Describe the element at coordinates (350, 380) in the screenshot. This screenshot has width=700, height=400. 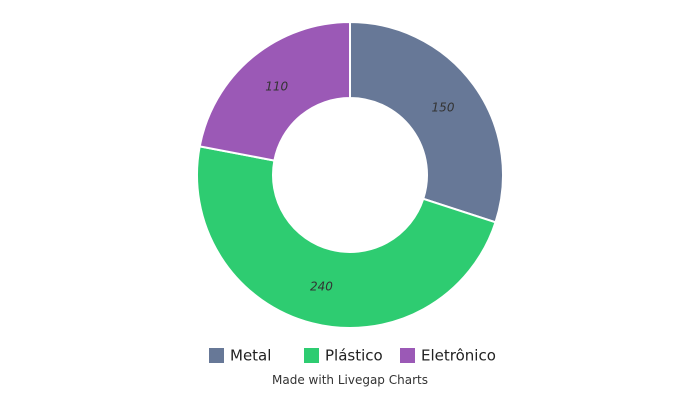
I see `credit-text: Made with Livegap Charts` at that location.